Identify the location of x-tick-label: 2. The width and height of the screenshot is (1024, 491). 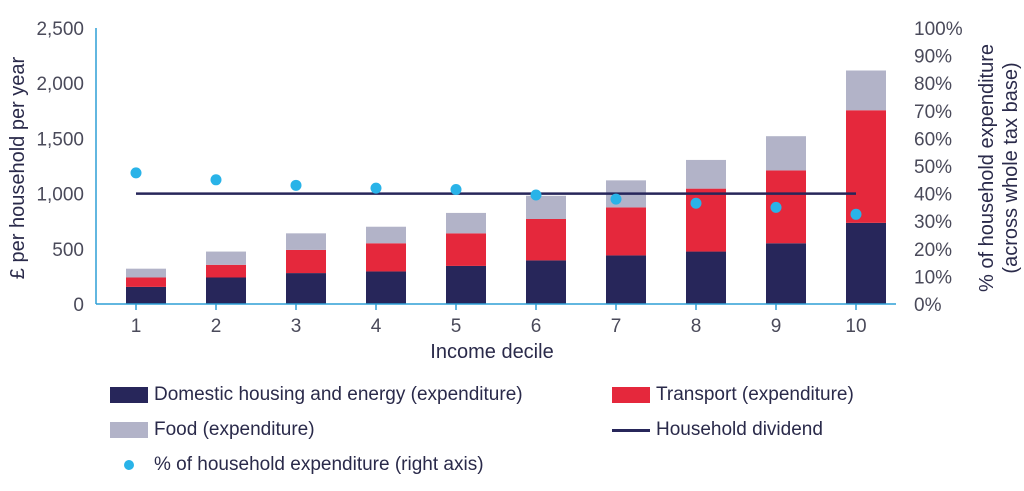
(216, 326).